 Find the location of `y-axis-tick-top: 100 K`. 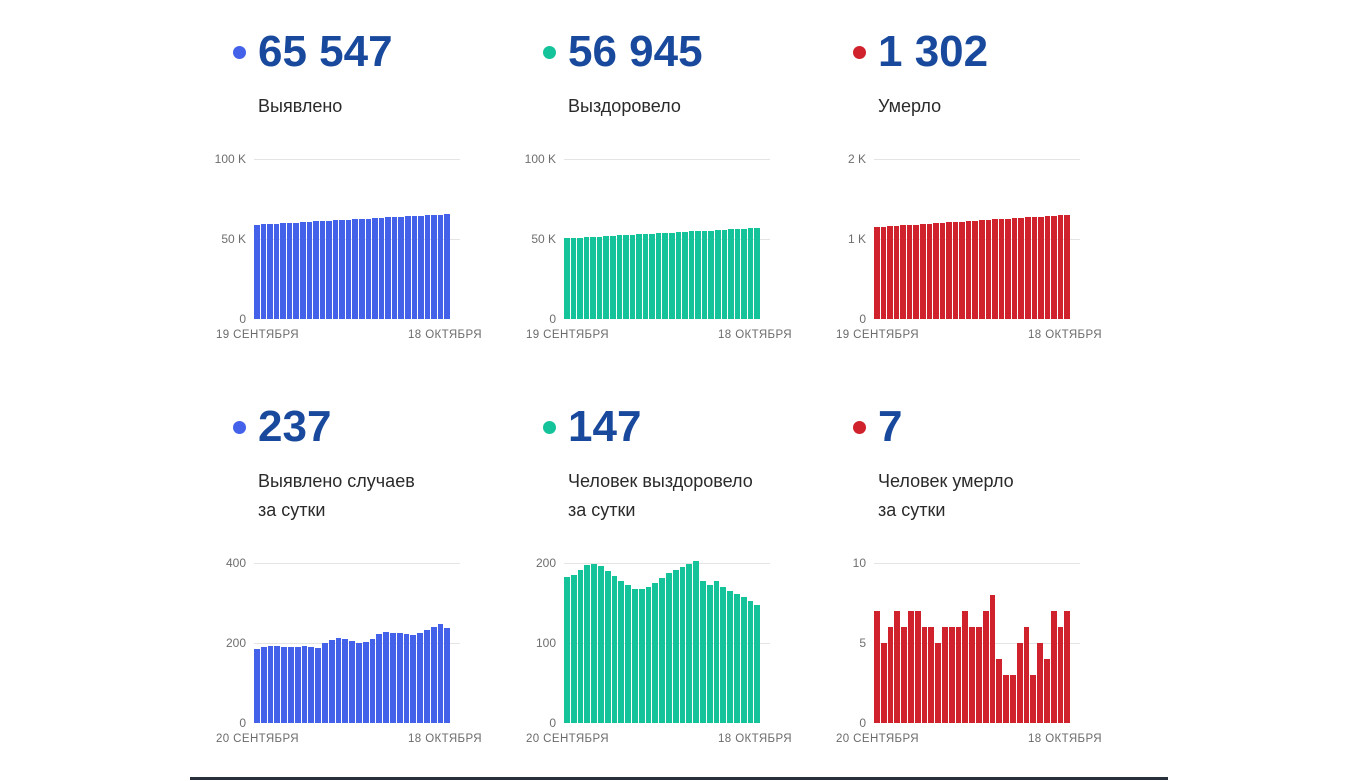

y-axis-tick-top: 100 K is located at coordinates (230, 159).